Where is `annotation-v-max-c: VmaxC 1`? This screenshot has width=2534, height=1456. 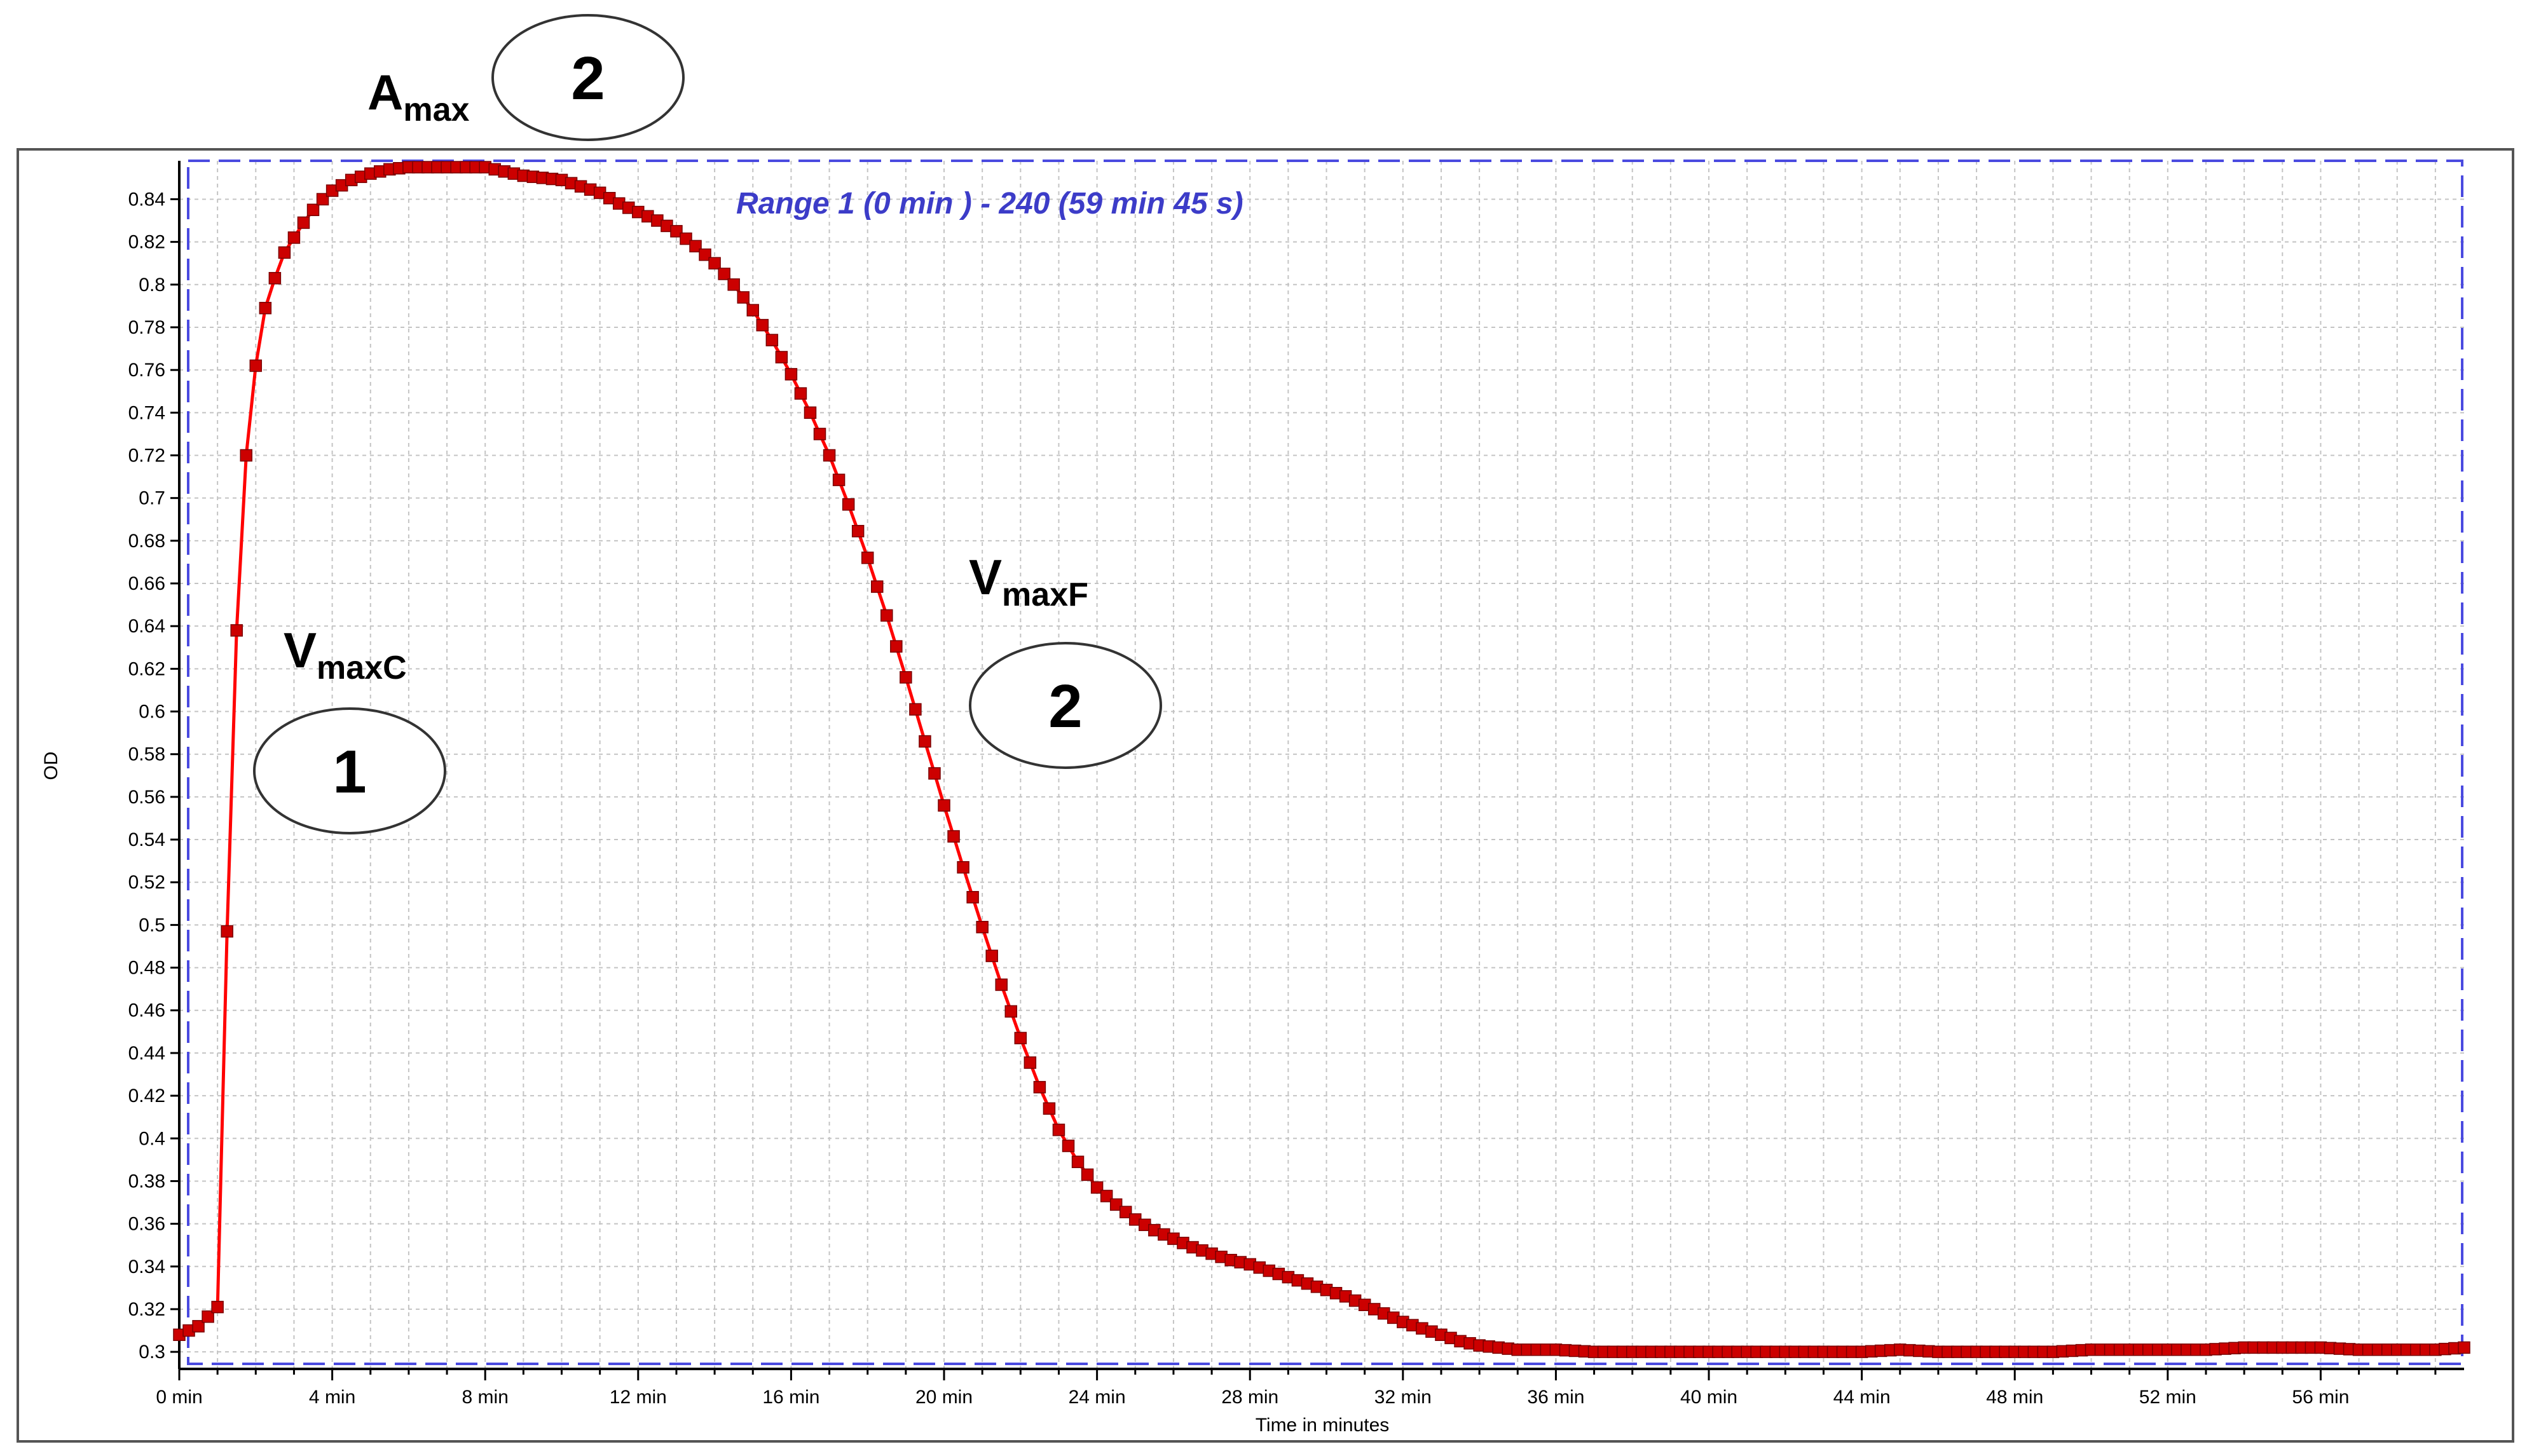 annotation-v-max-c: VmaxC 1 is located at coordinates (349, 728).